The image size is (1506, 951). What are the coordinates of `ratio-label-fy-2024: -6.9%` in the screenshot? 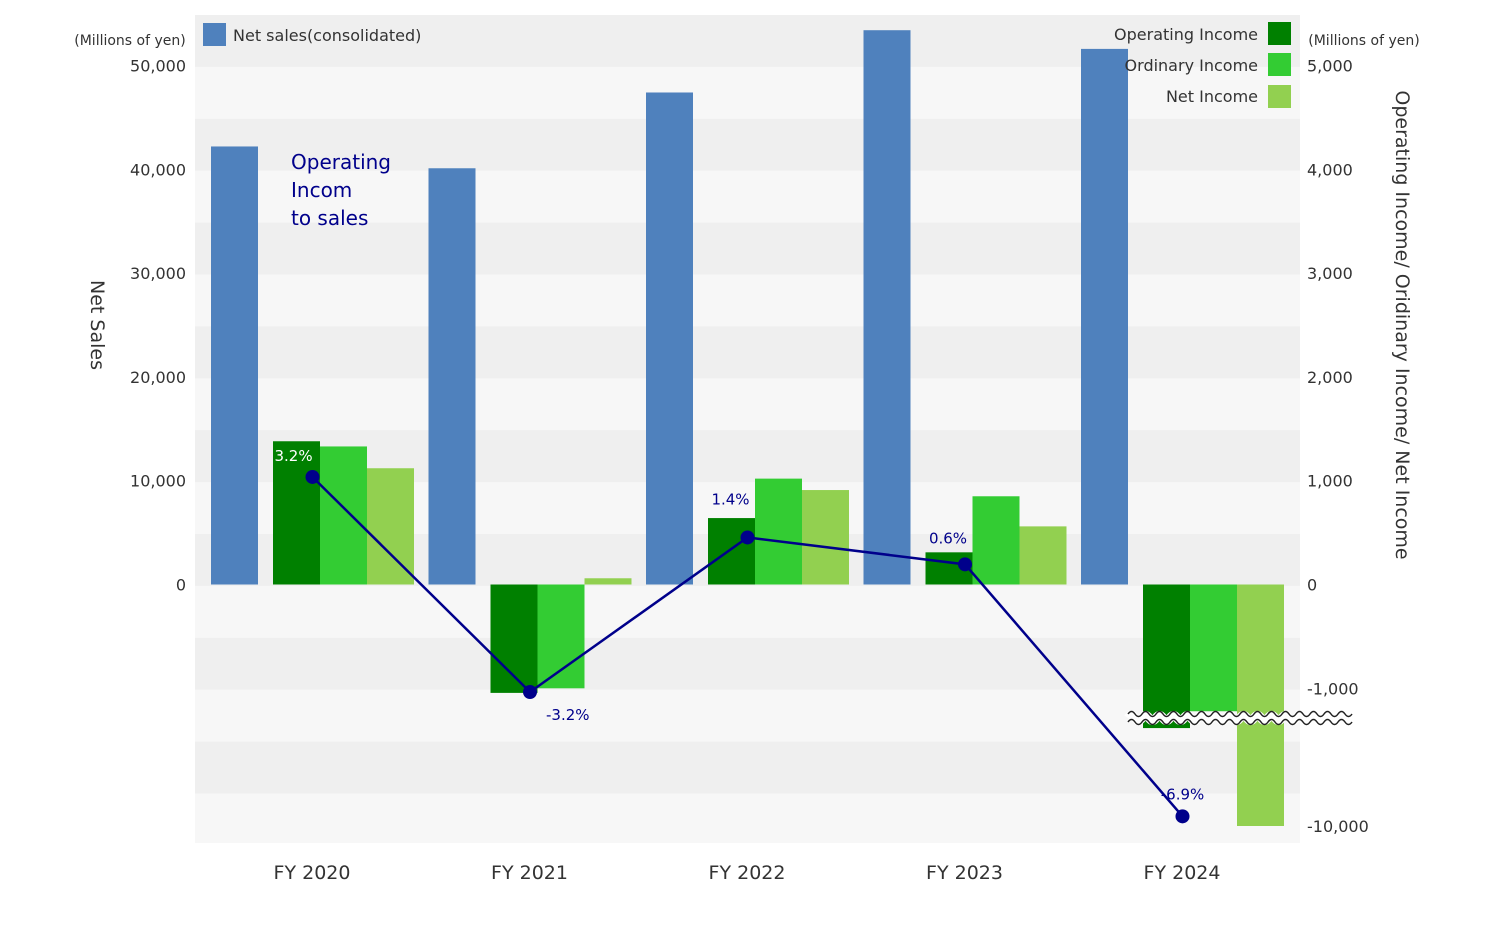 It's located at (1183, 794).